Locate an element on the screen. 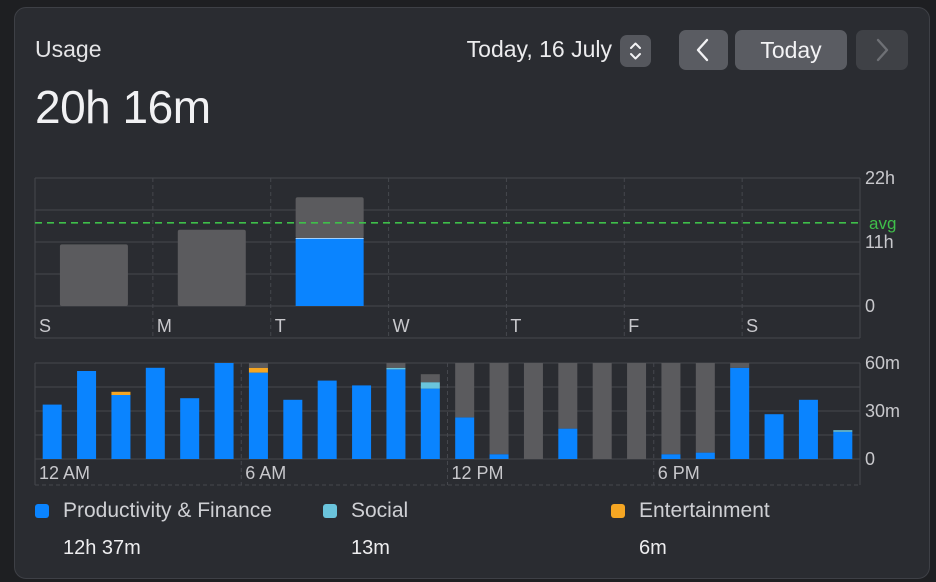  up-down-stepper-icon is located at coordinates (635, 51).